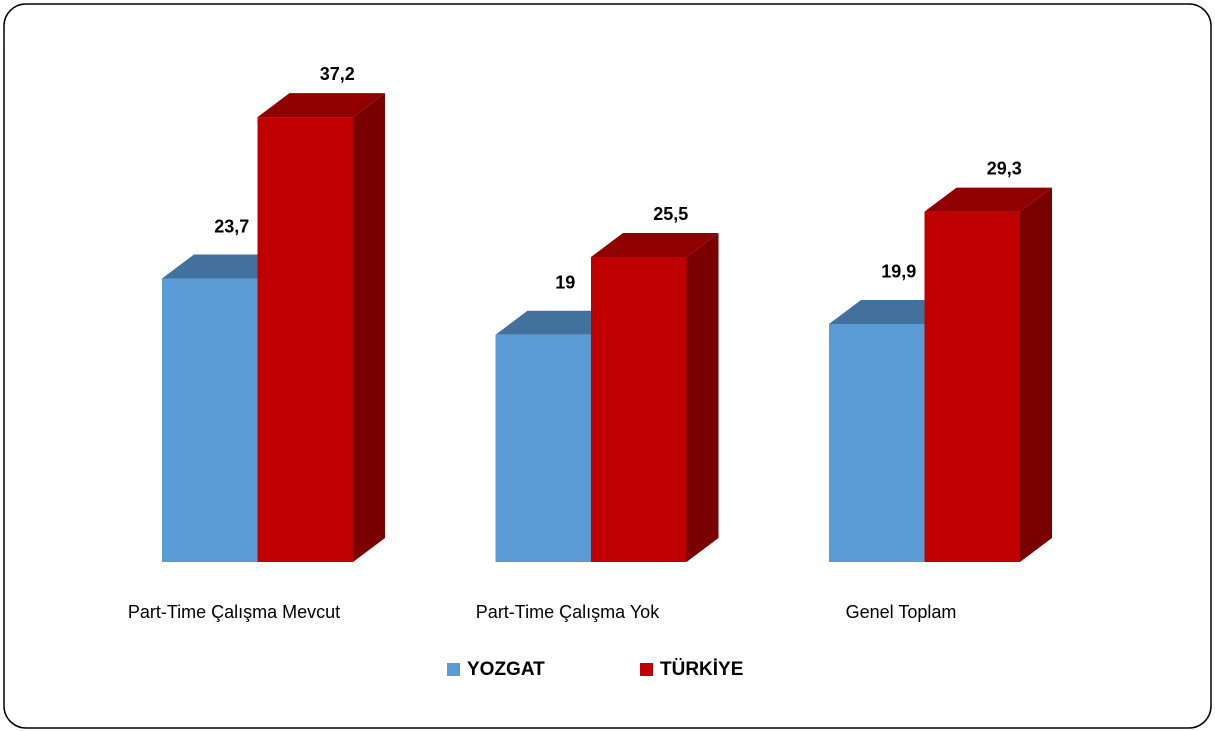 This screenshot has height=731, width=1215. I want to click on data-label: 25,5, so click(670, 214).